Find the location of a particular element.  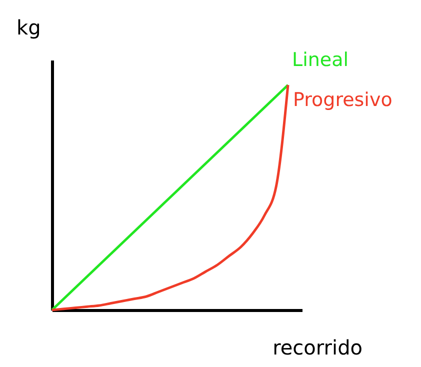

x-axis-title: recorrido is located at coordinates (317, 348).